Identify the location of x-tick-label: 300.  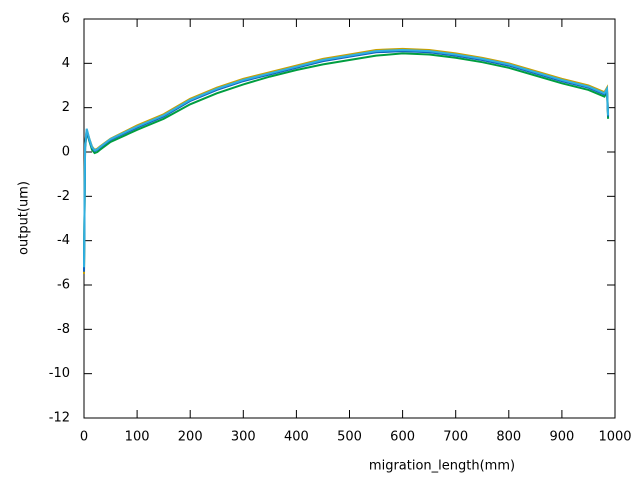
(243, 437).